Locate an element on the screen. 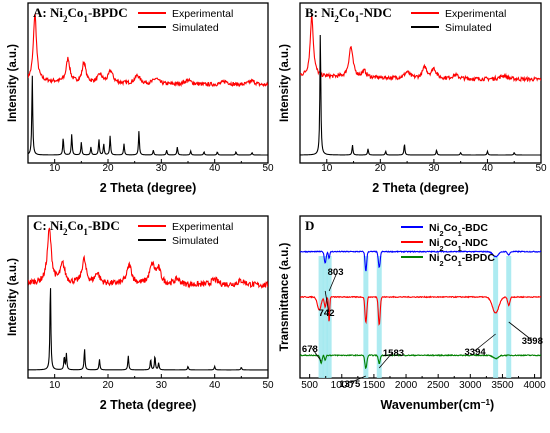  x-tick-label: 1000 is located at coordinates (342, 385).